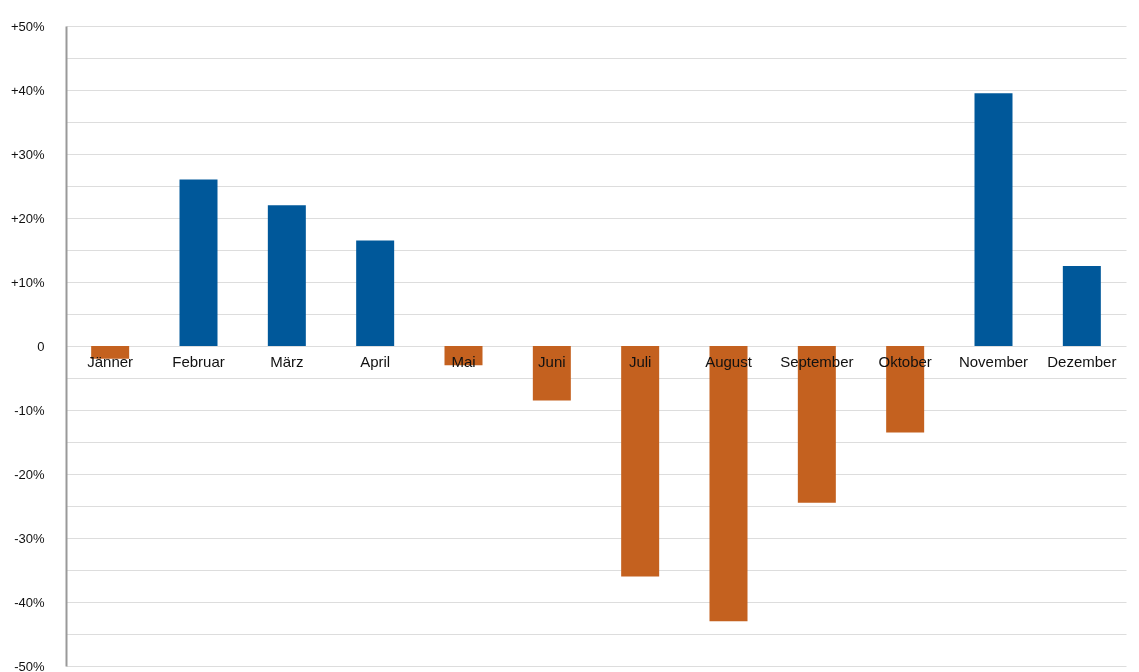 The width and height of the screenshot is (1139, 672). Describe the element at coordinates (27, 26) in the screenshot. I see `y-tick-label: +50%` at that location.